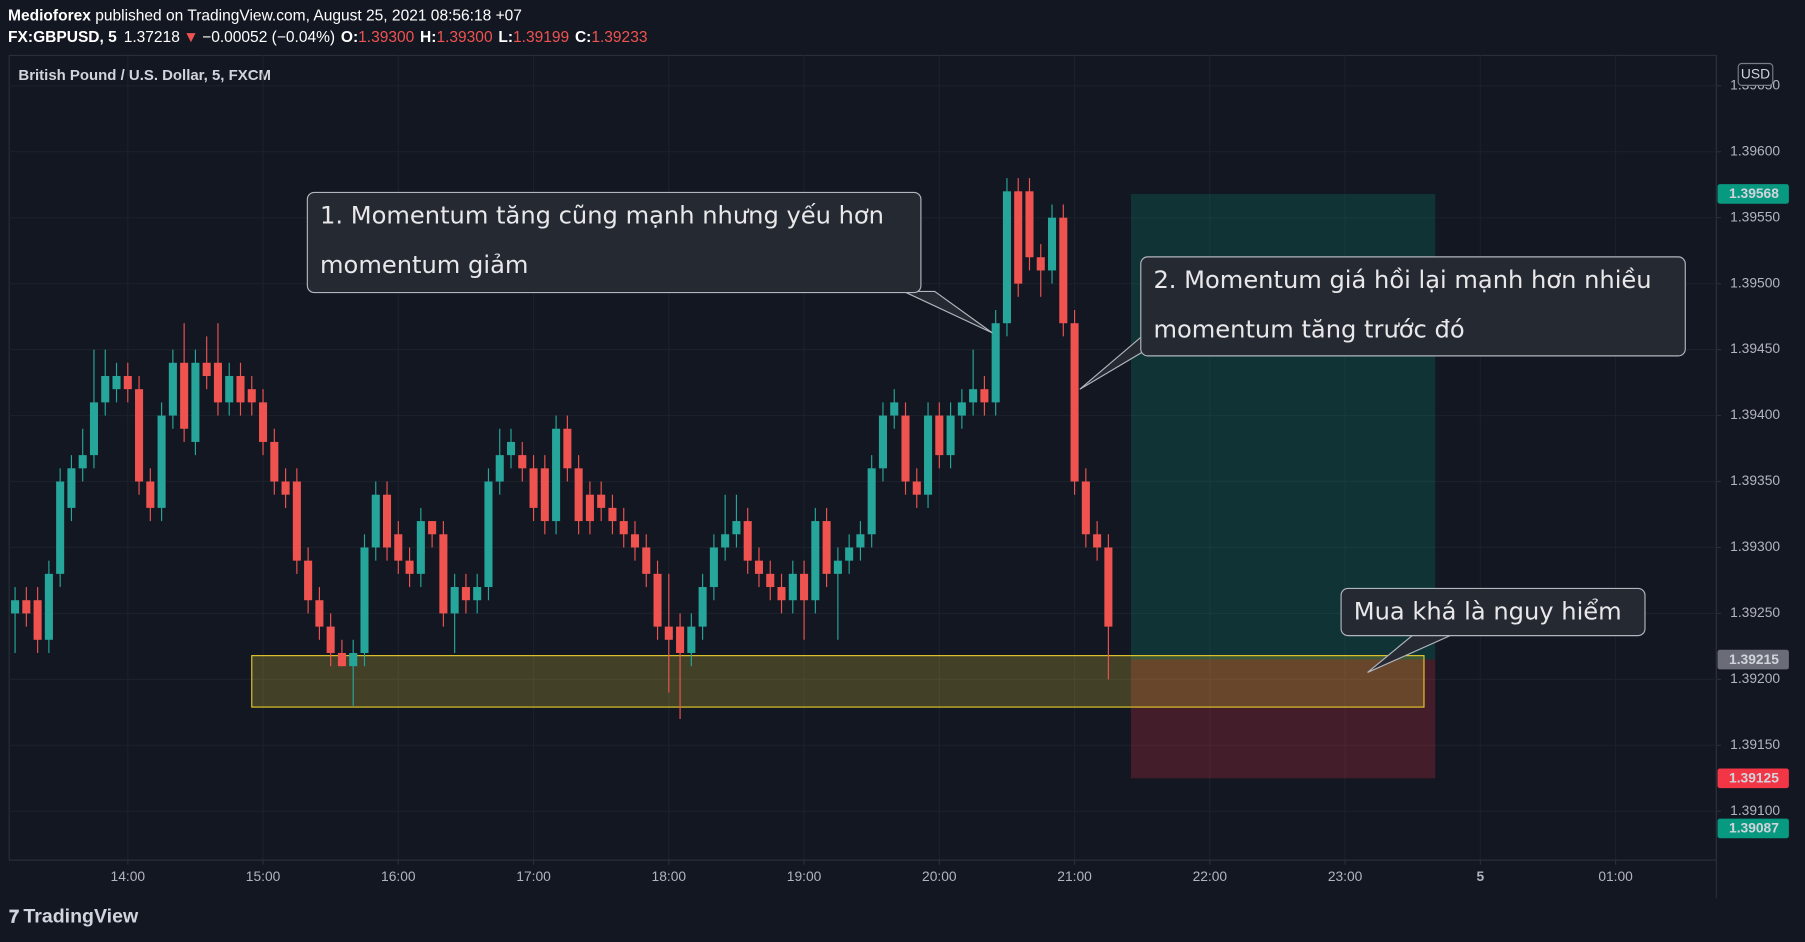  I want to click on change: −0.00052 (−0.04%), so click(268, 37).